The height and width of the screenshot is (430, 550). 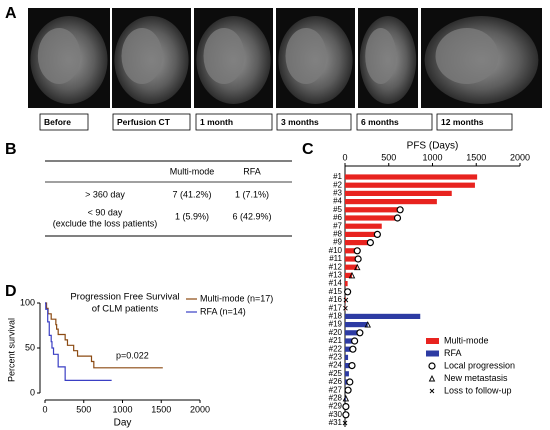 I want to click on panel-label: B, so click(x=11, y=149).